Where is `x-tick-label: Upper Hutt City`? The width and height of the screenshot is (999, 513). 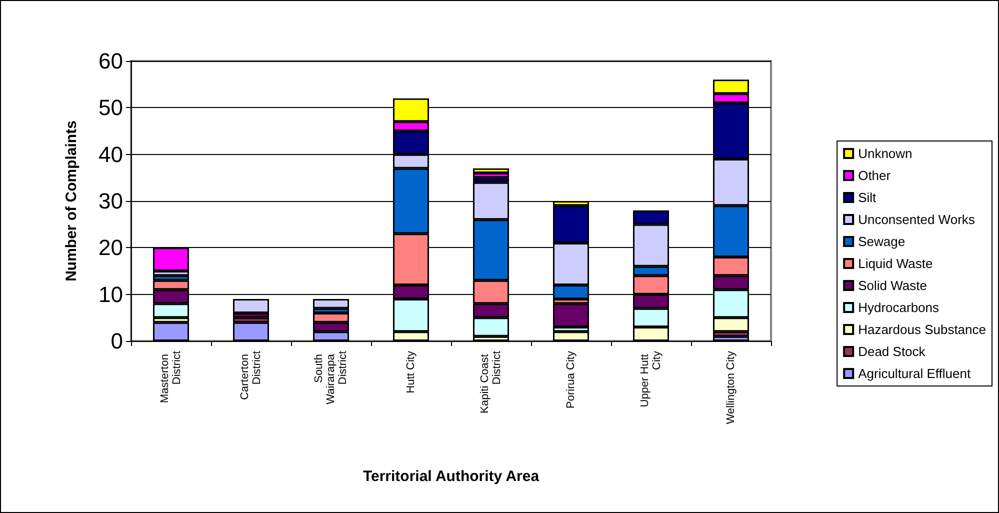 x-tick-label: Upper Hutt City is located at coordinates (651, 379).